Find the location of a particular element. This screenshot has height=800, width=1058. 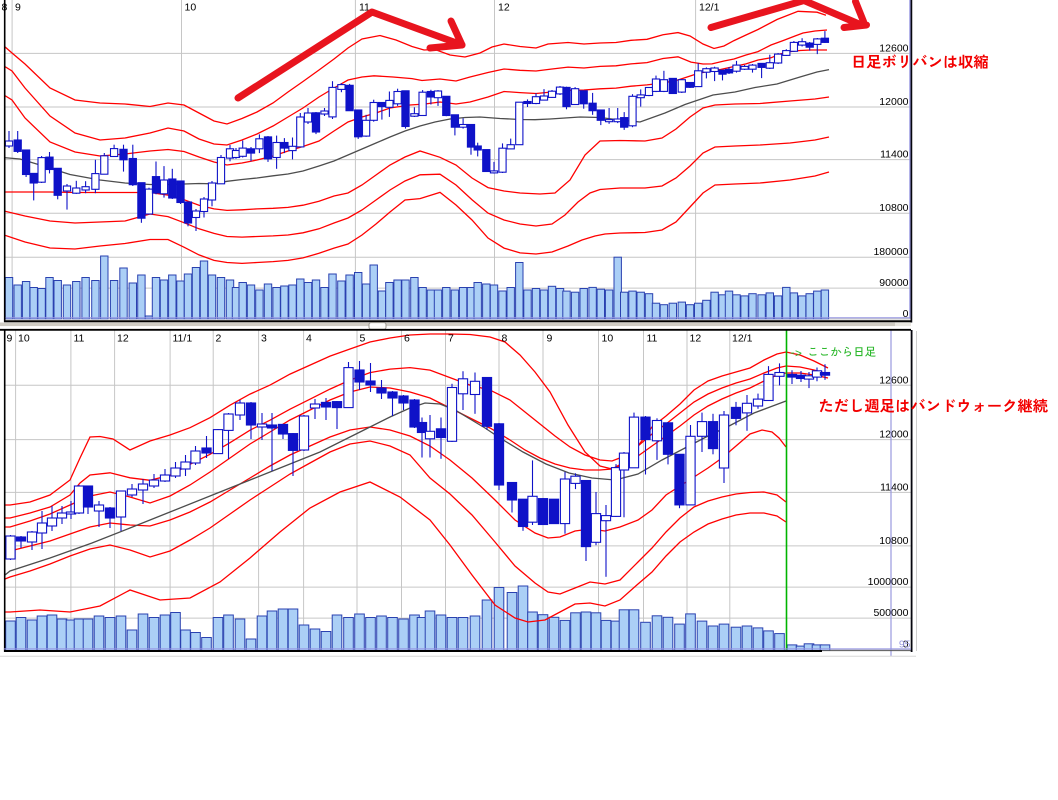

svg-text: 95 is located at coordinates (905, 645).